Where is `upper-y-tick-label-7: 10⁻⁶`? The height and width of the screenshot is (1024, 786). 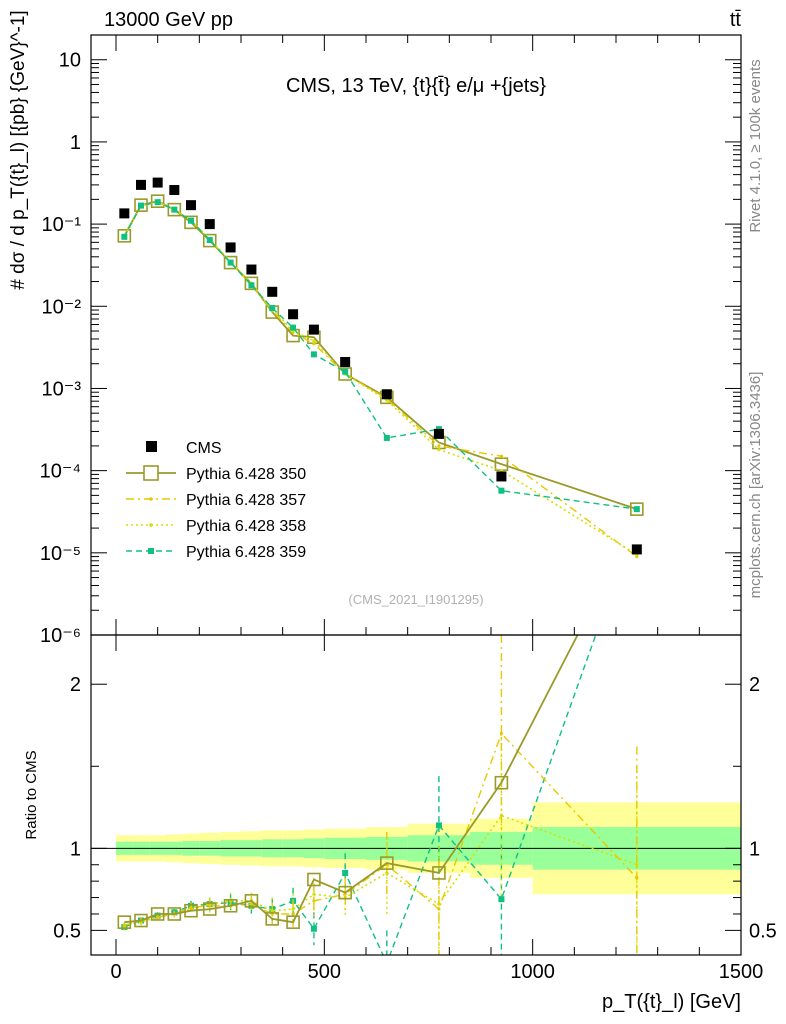
upper-y-tick-label-7: 10⁻⁶ is located at coordinates (60, 636).